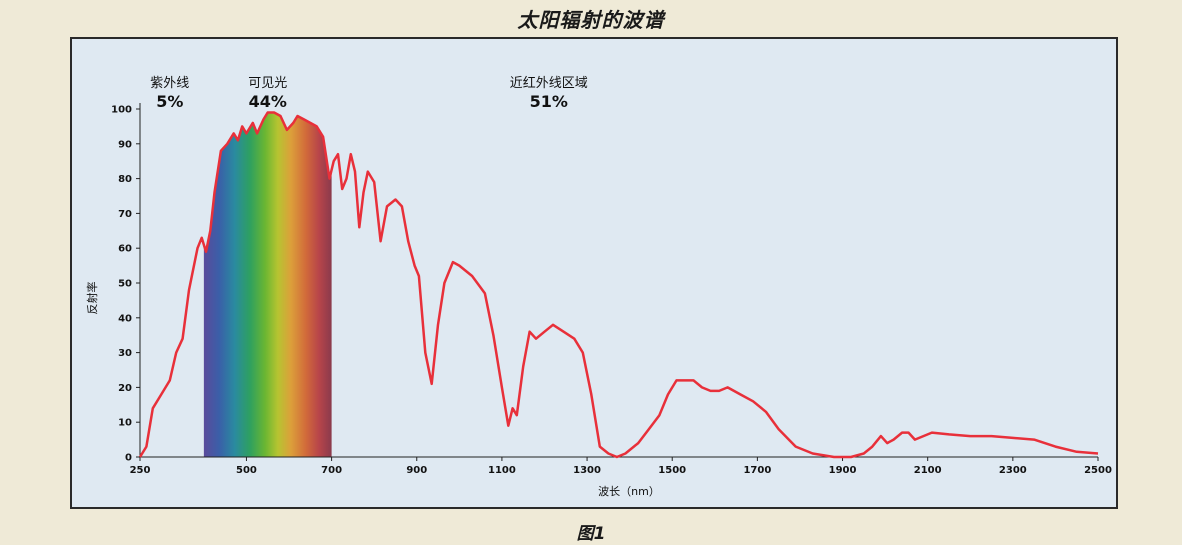 This screenshot has width=1182, height=545. I want to click on y-tick-label: 60, so click(125, 249).